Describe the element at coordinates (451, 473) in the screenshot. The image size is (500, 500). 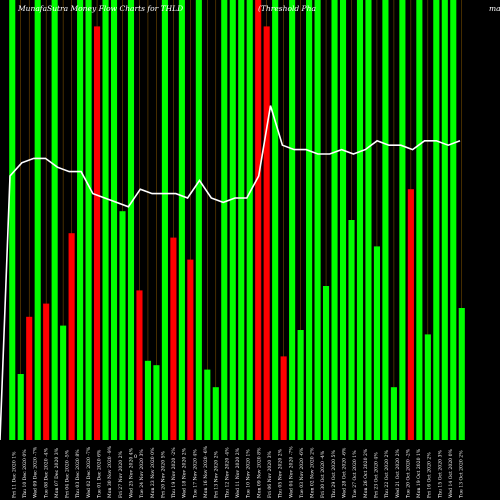
I see `x-tick-label: Wed 14 Oct 2020 0%` at that location.